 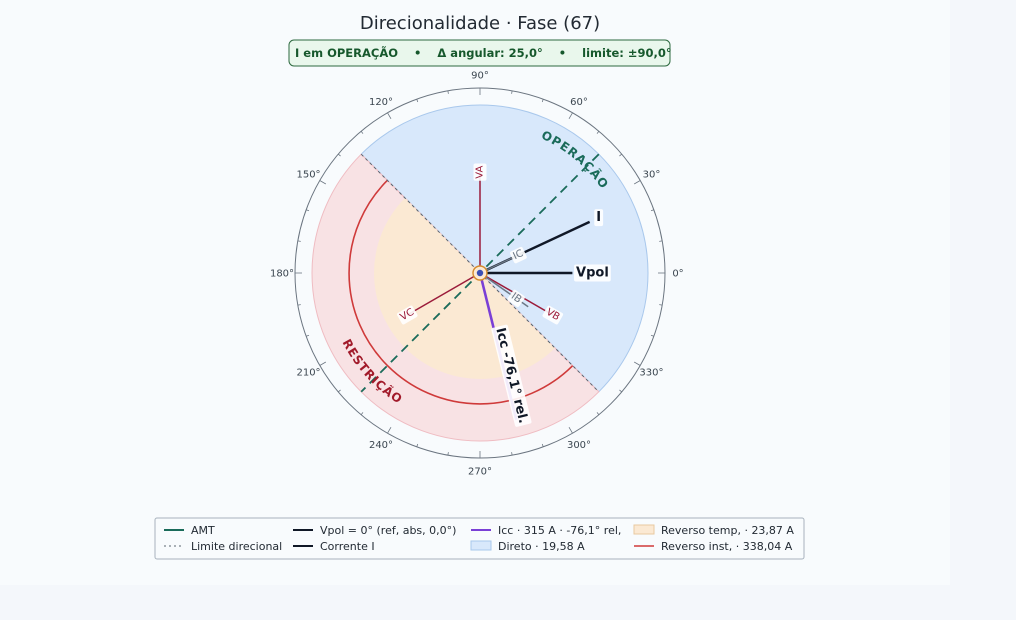 I want to click on vector-label: VA, so click(x=480, y=172).